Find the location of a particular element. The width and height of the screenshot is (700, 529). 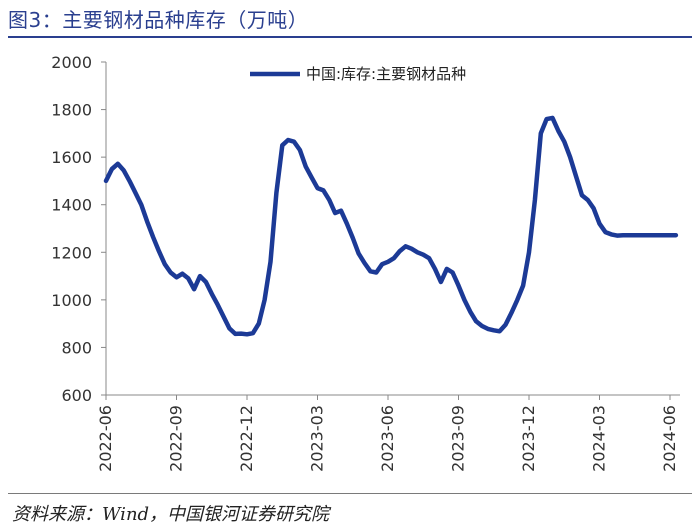

x-tick-label: 2023-03 is located at coordinates (317, 438).